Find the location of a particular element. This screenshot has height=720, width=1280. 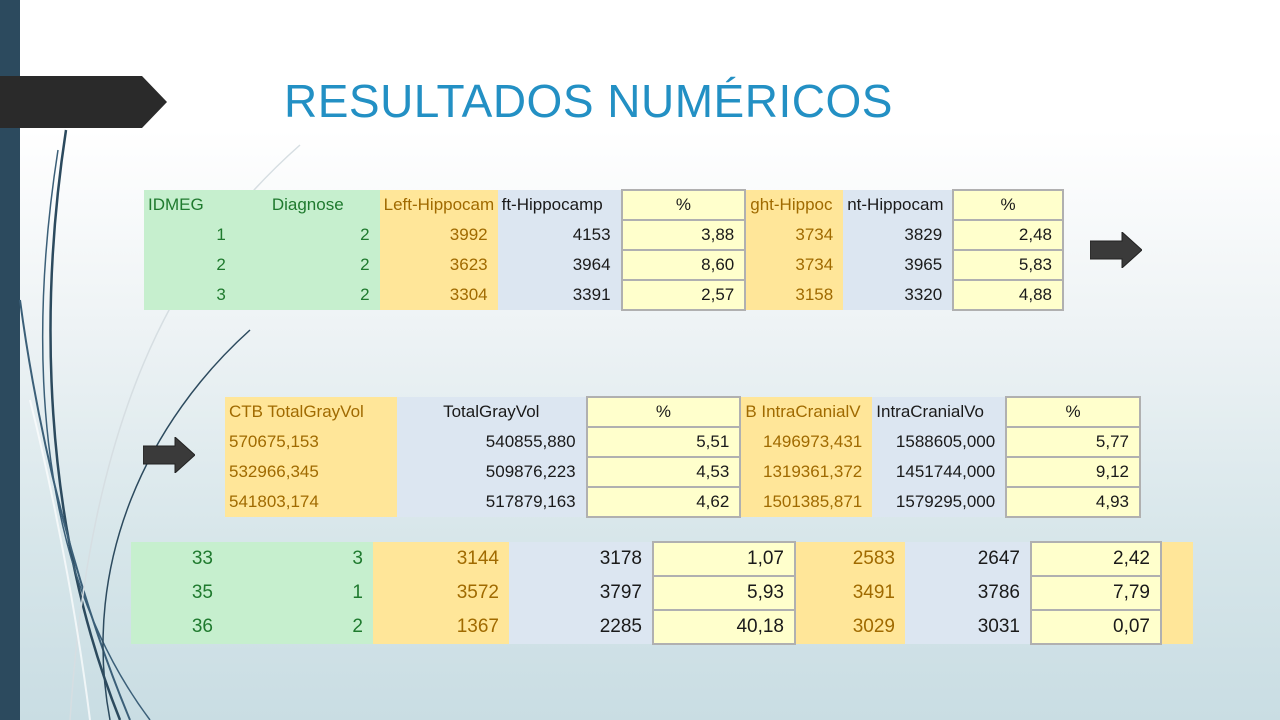

table-cell: 3144 is located at coordinates (441, 559).